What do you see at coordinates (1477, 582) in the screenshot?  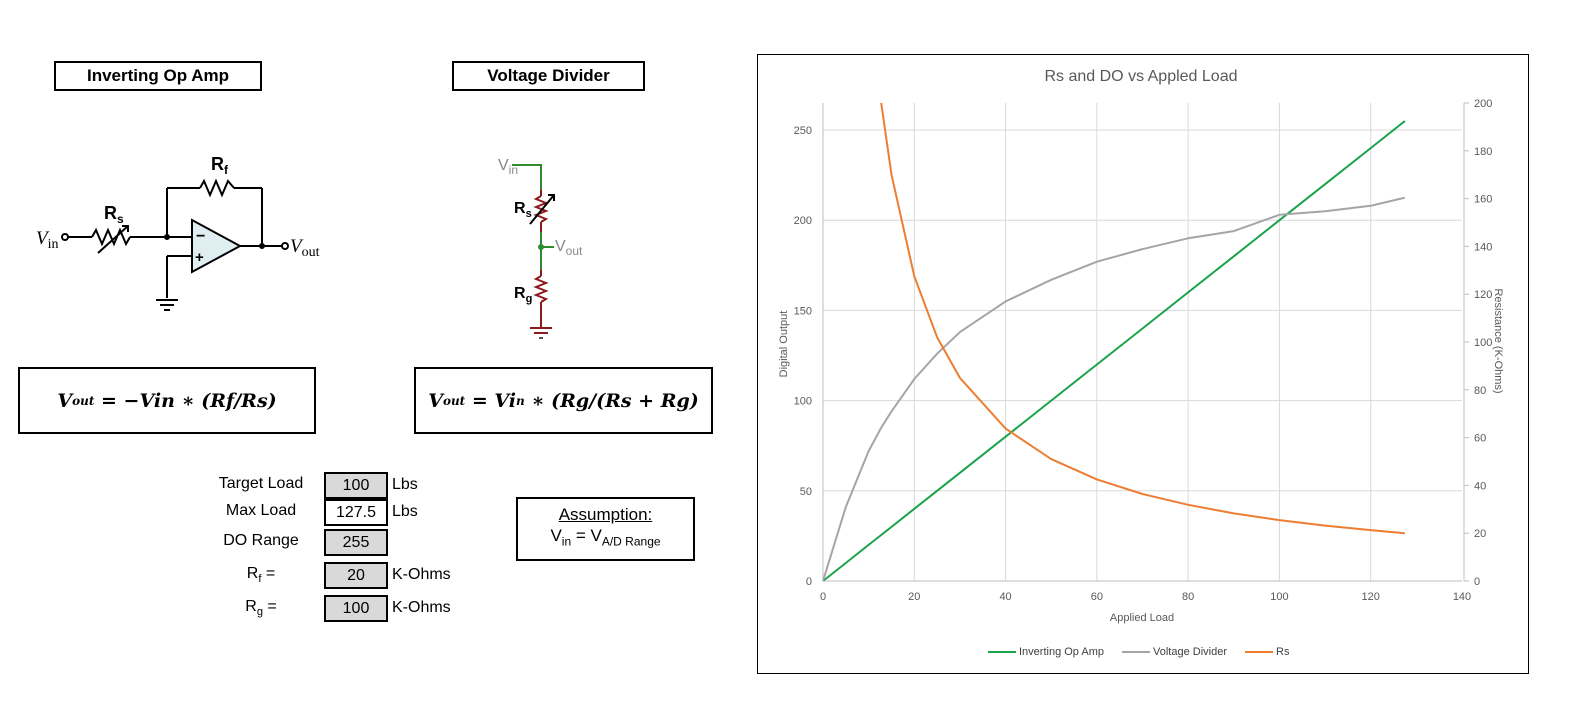 I see `y2-tick-label: 0` at bounding box center [1477, 582].